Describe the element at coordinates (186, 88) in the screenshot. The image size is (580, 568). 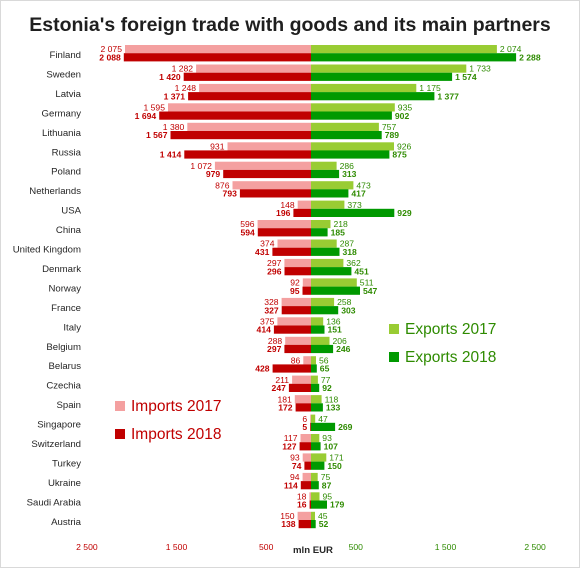
I see `value-label-imports-2017: 1 248` at that location.